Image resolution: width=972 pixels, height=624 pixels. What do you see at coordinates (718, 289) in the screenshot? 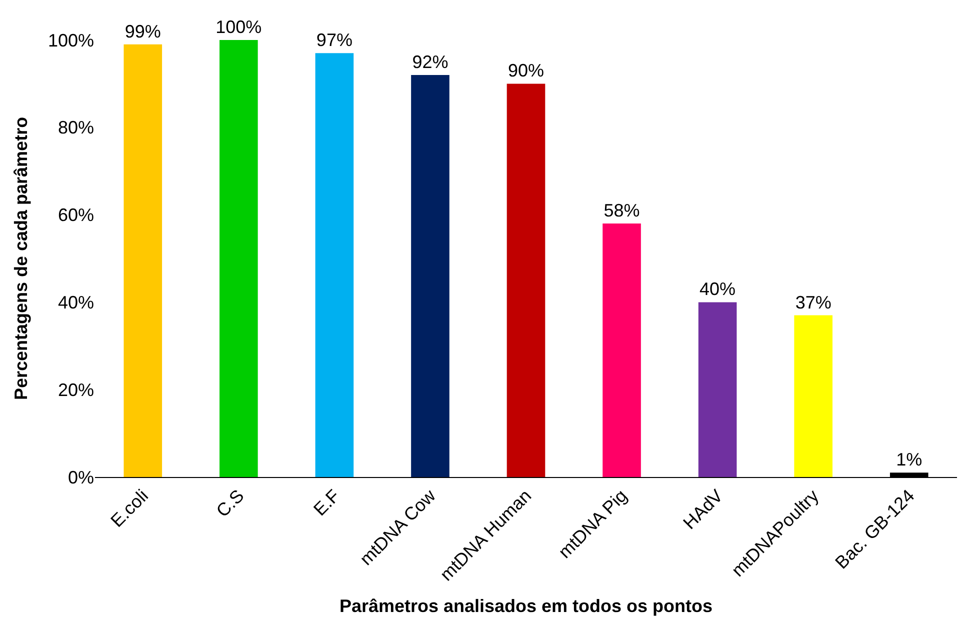
I see `data-label: 40%` at bounding box center [718, 289].